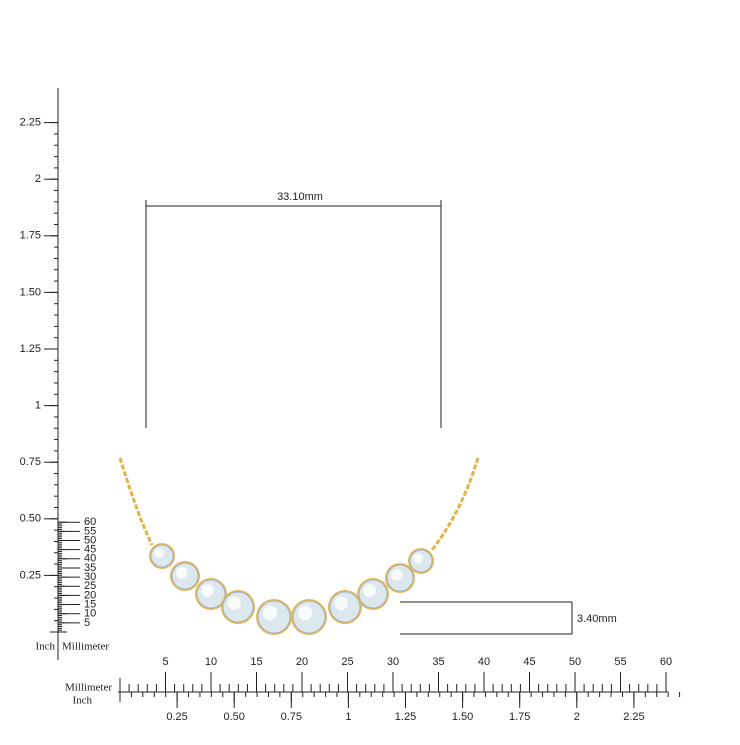 Image resolution: width=740 pixels, height=745 pixels. I want to click on v-mm-label: Millimeter, so click(85, 647).